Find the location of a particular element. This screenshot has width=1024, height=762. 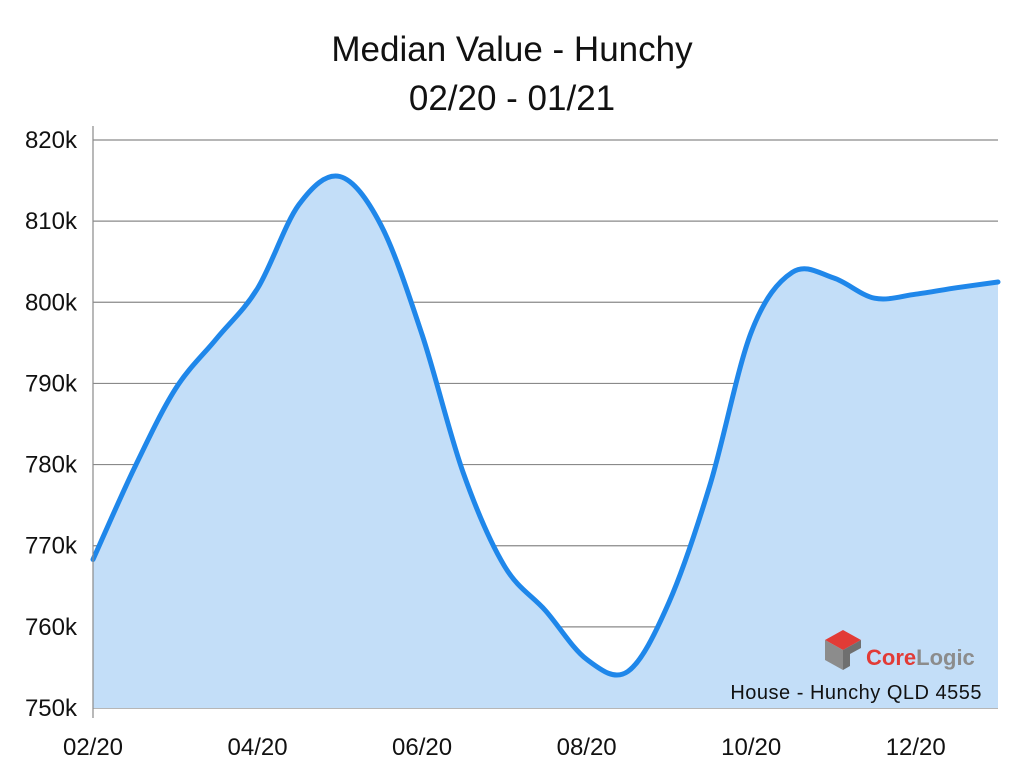

y-tick-label: 770k is located at coordinates (51, 546).